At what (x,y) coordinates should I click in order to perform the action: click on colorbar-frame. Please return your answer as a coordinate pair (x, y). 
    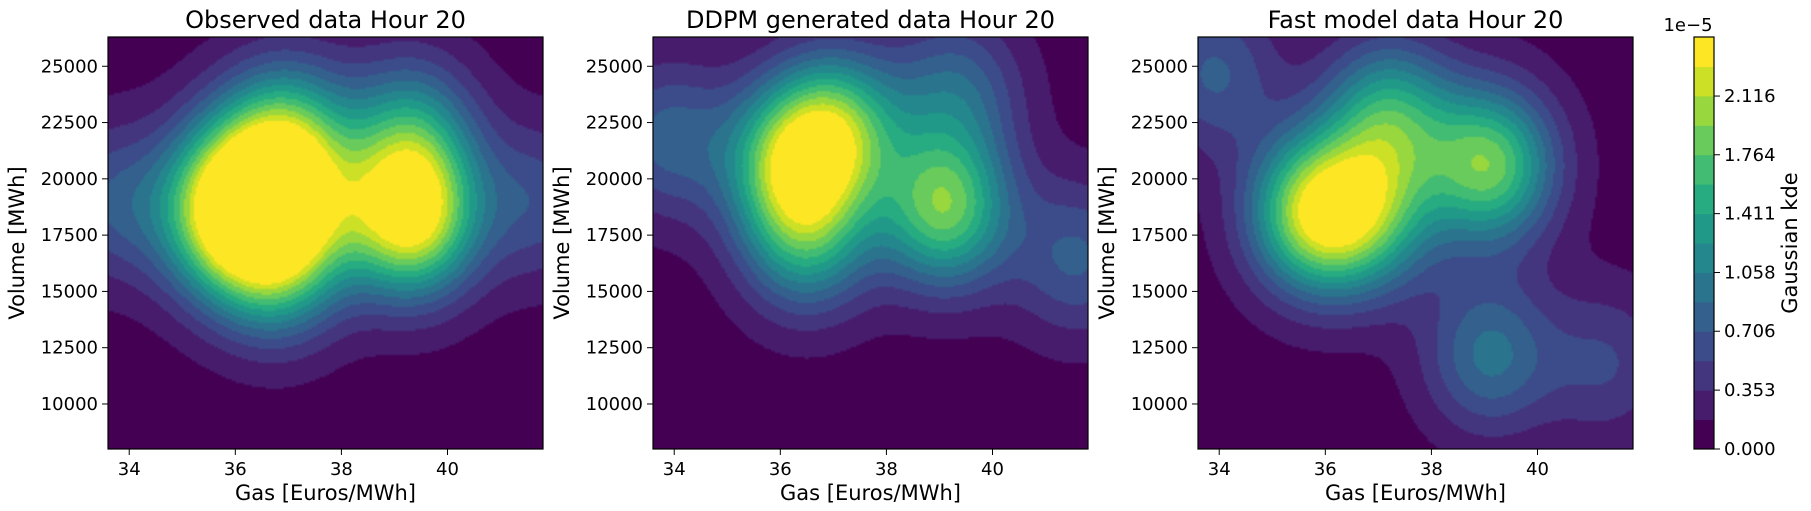
    Looking at the image, I should click on (1704, 243).